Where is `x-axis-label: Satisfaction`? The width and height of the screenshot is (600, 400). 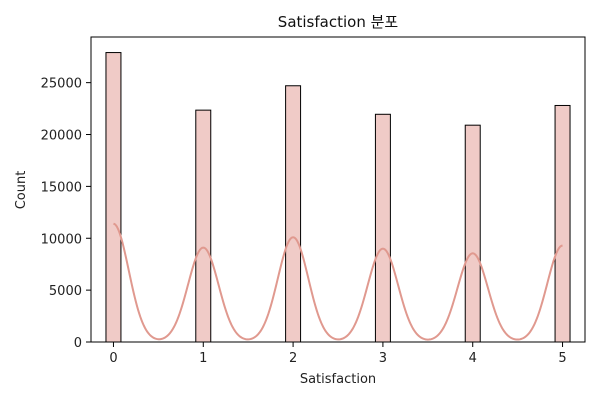
x-axis-label: Satisfaction is located at coordinates (338, 379).